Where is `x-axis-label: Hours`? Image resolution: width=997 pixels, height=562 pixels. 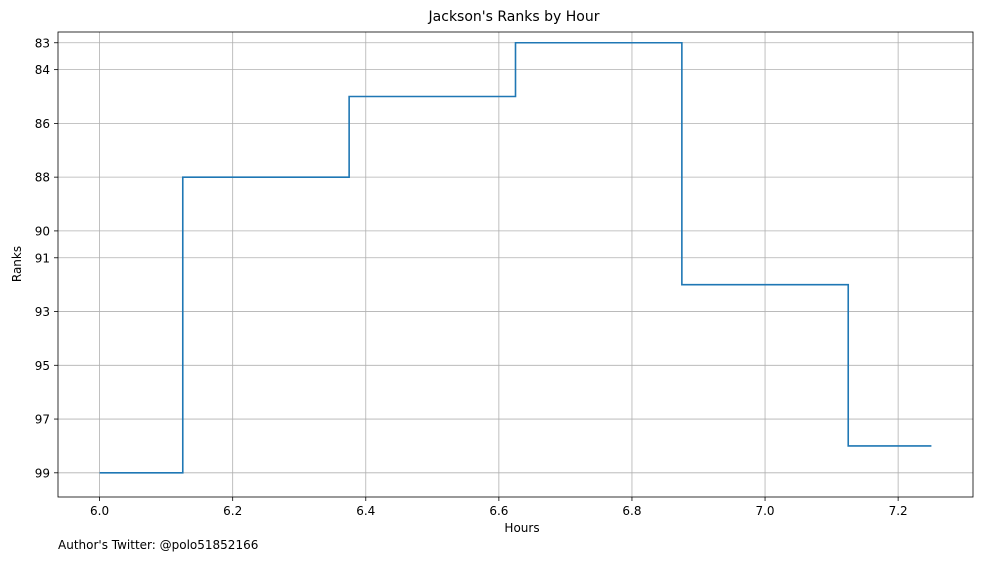
x-axis-label: Hours is located at coordinates (521, 528).